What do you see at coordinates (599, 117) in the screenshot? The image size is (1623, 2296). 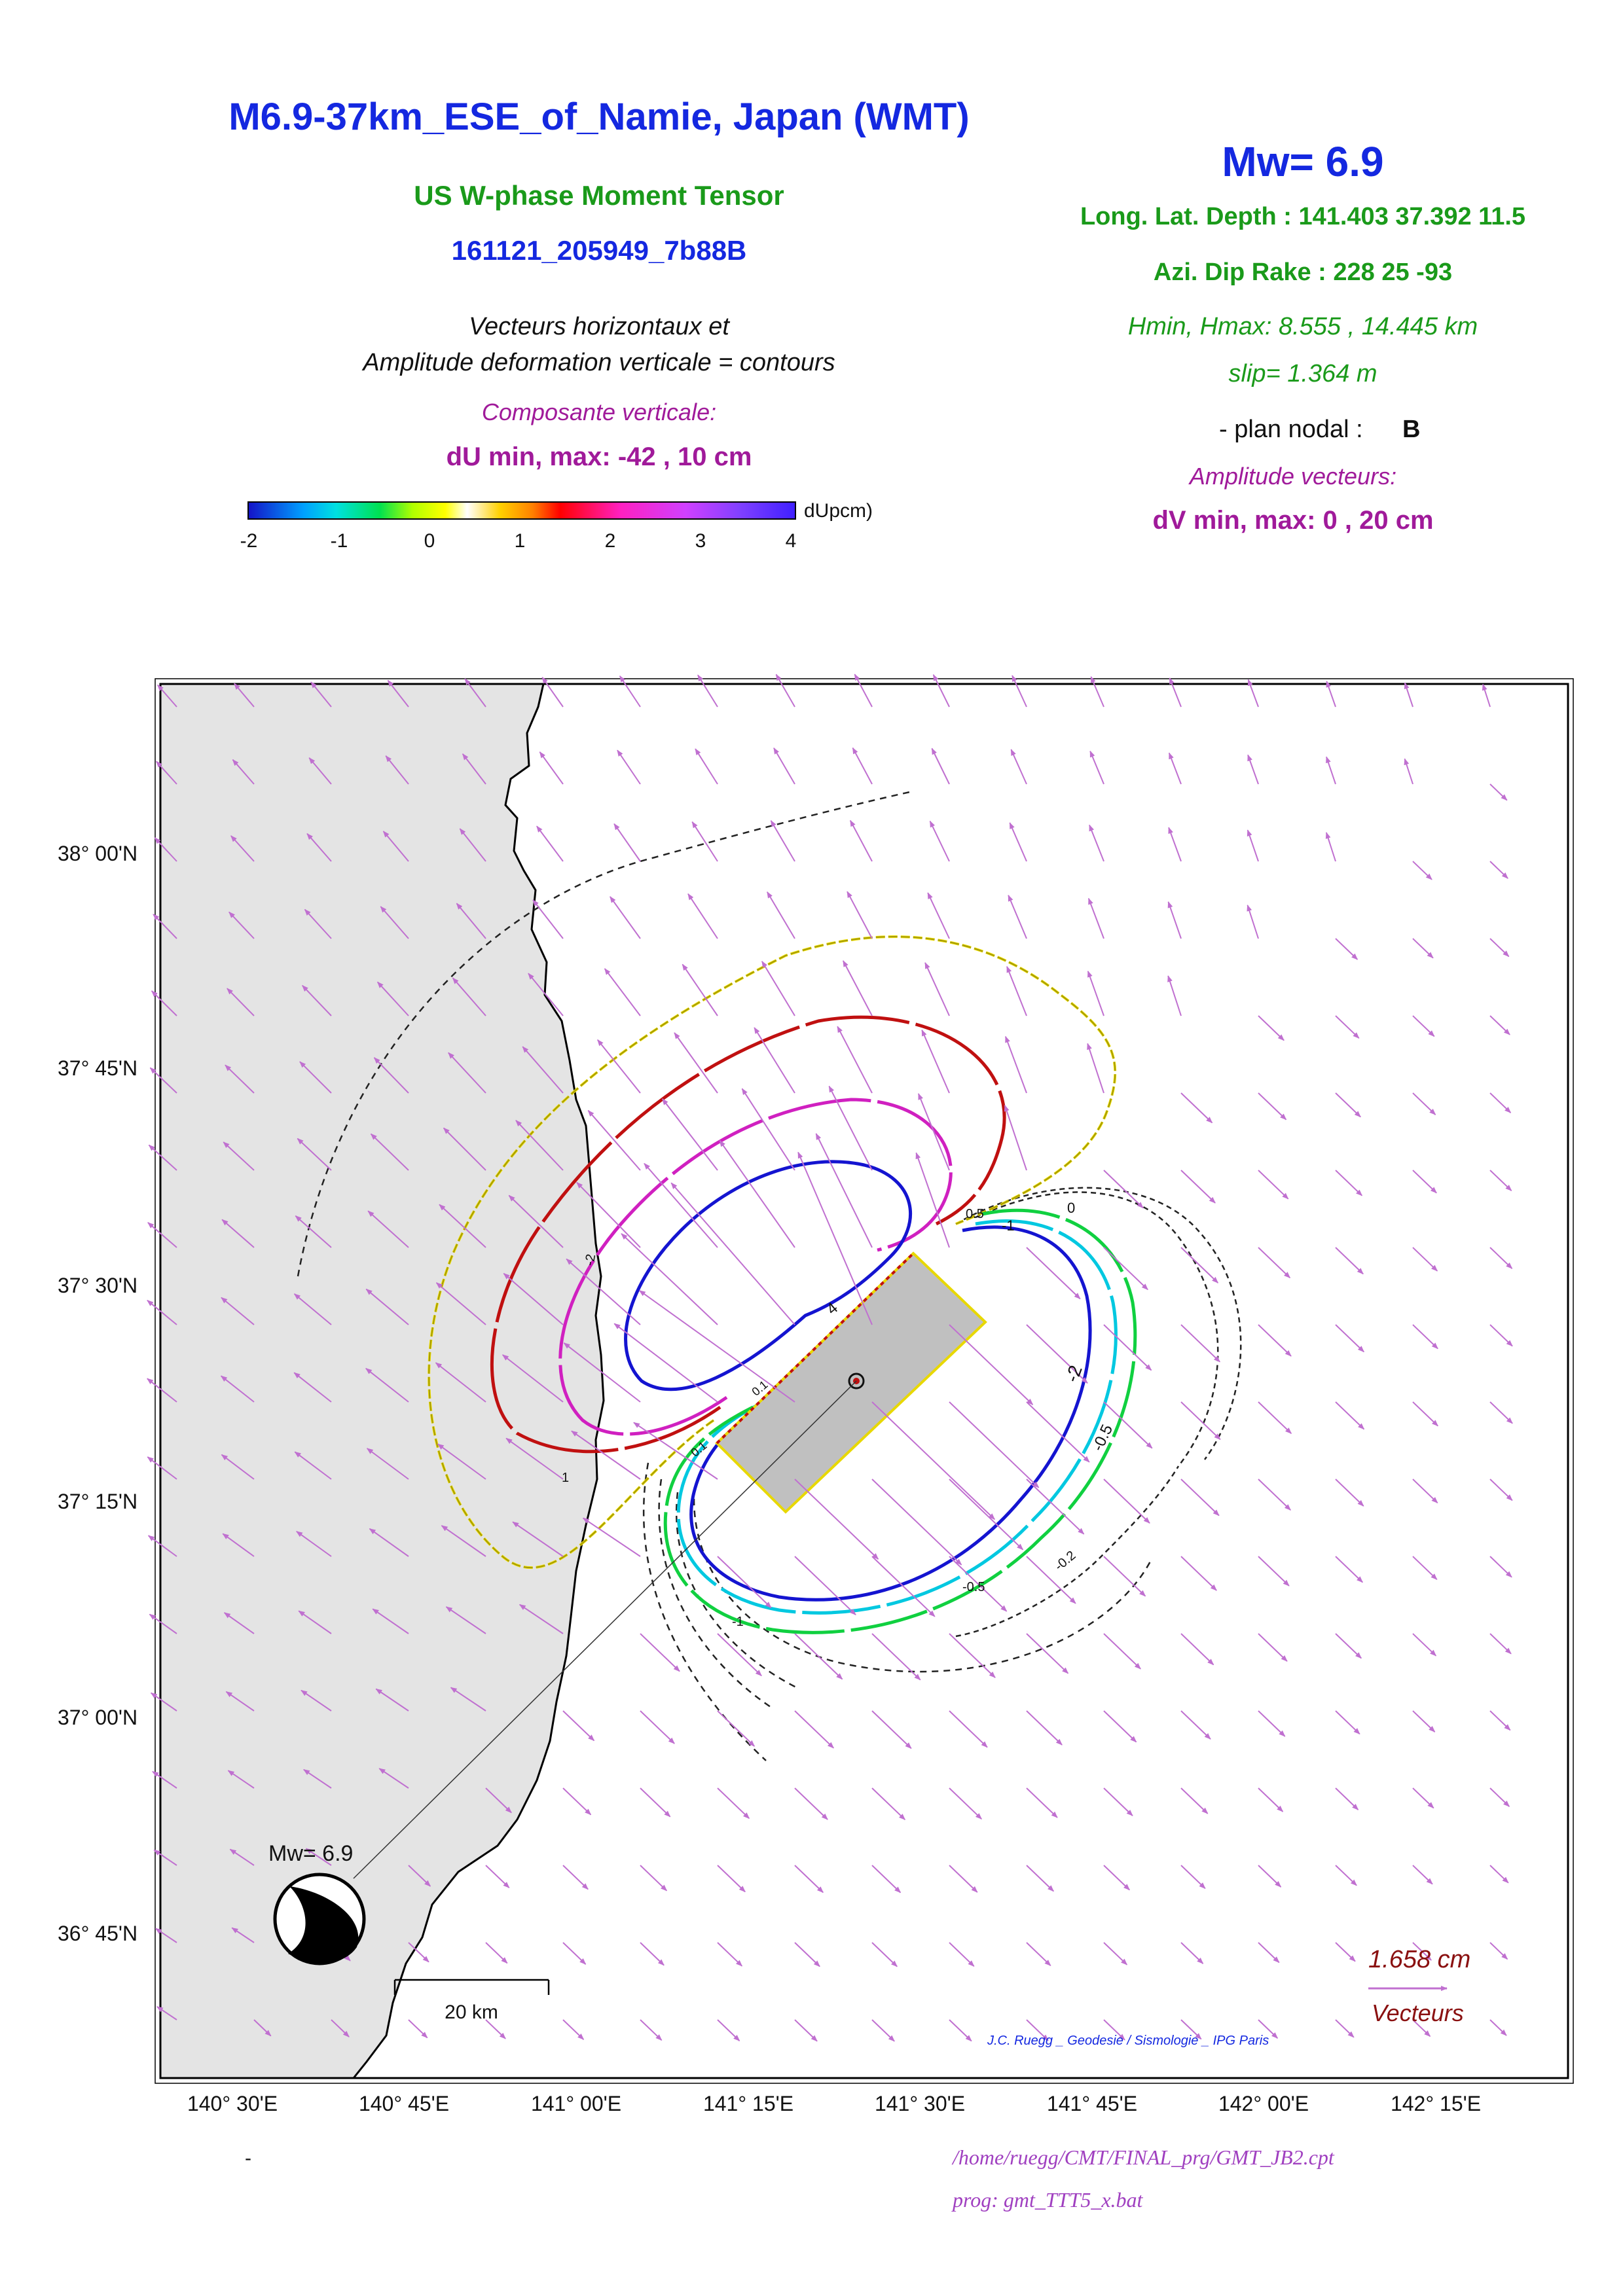 I see `map-title: M6.9-37km_ESE_of_Namie, Japan (WMT)` at bounding box center [599, 117].